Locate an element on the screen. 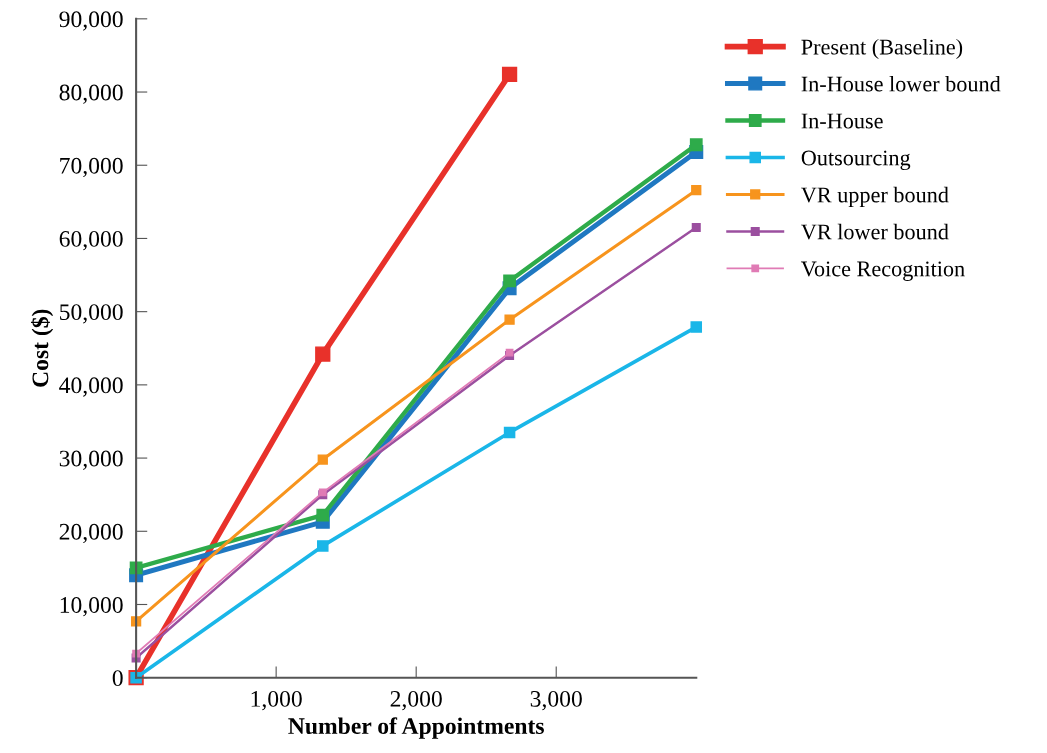 Image resolution: width=1047 pixels, height=753 pixels. legend-label: VR upper bound is located at coordinates (875, 196).